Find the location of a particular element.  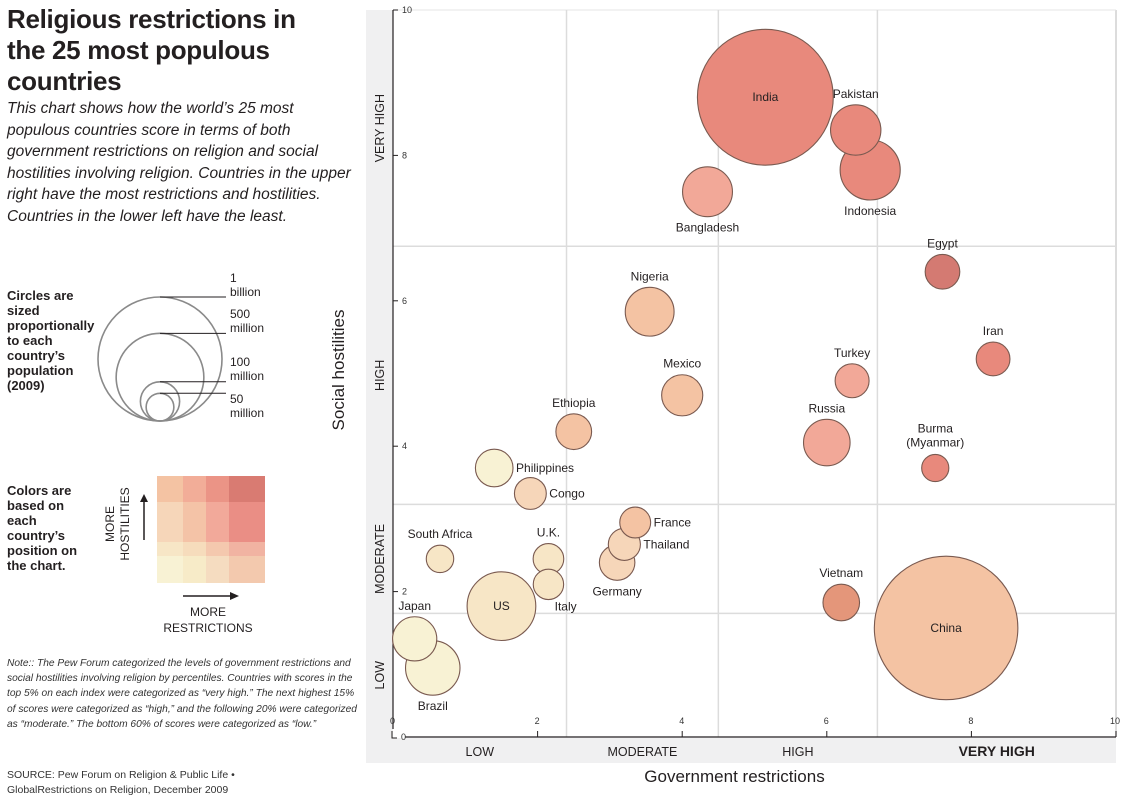

bubble-russia is located at coordinates (826, 442).